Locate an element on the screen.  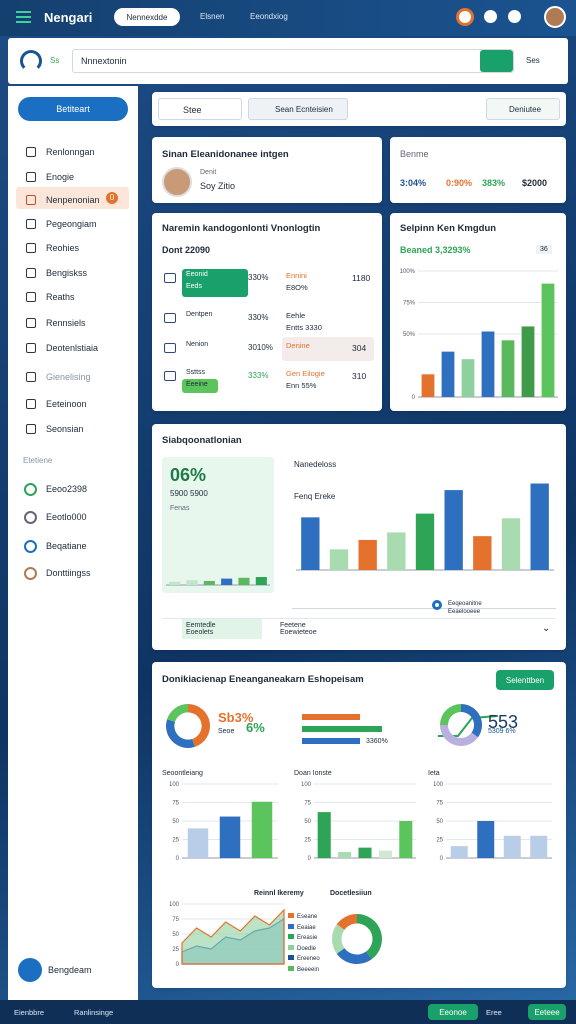
nav-item: Eeteinoon is located at coordinates (66, 404).